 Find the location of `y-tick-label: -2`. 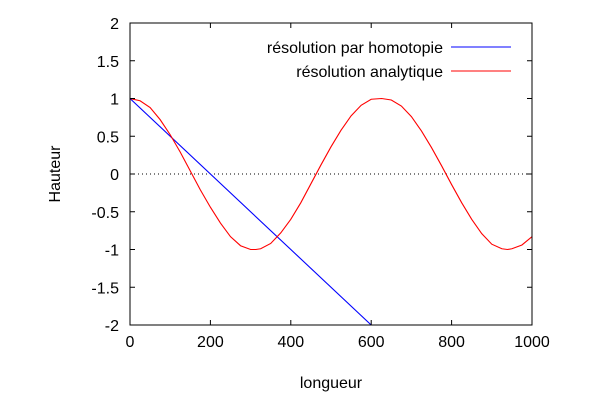

y-tick-label: -2 is located at coordinates (112, 326).